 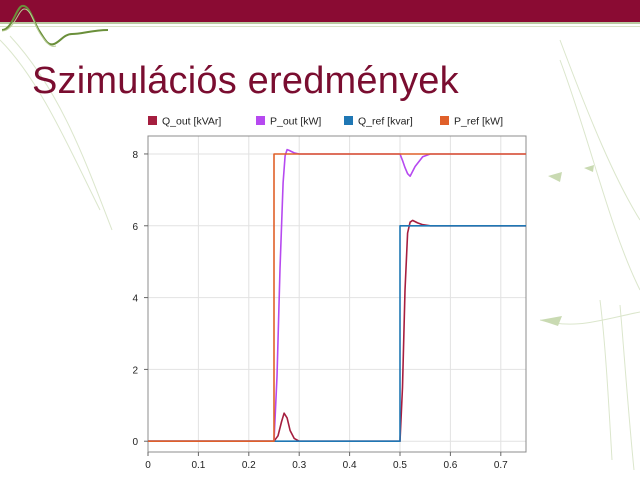 What do you see at coordinates (299, 465) in the screenshot?
I see `x-tick-label-3: 0.3` at bounding box center [299, 465].